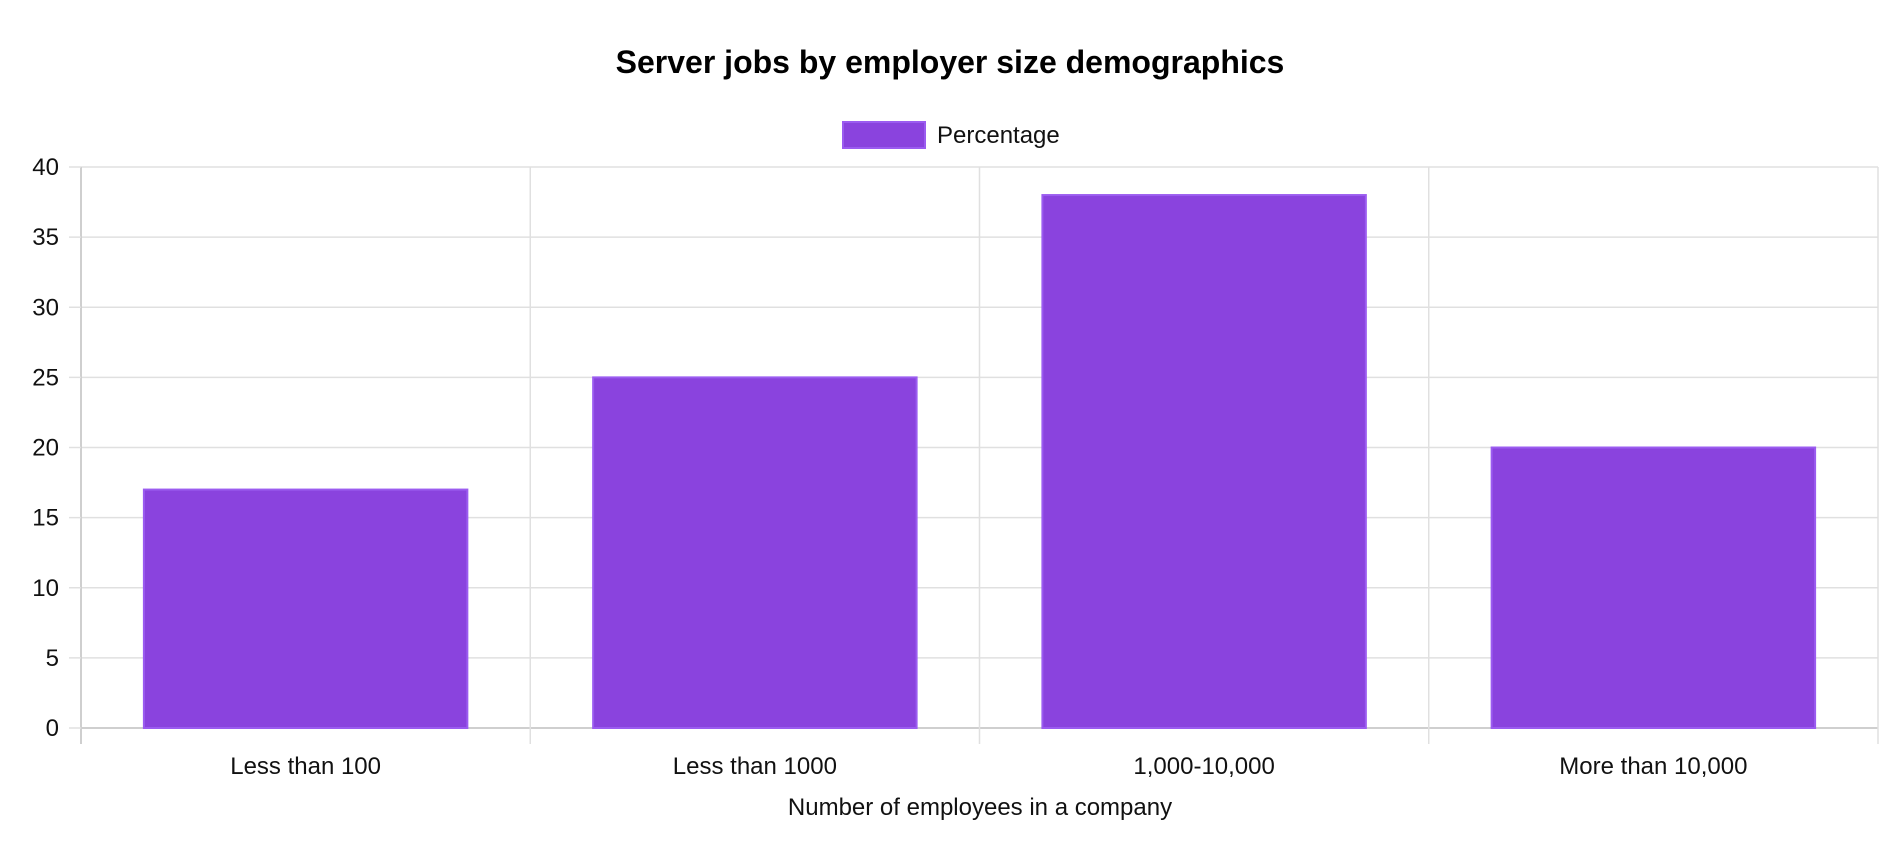  I want to click on y-tick-label: 40, so click(45, 167).